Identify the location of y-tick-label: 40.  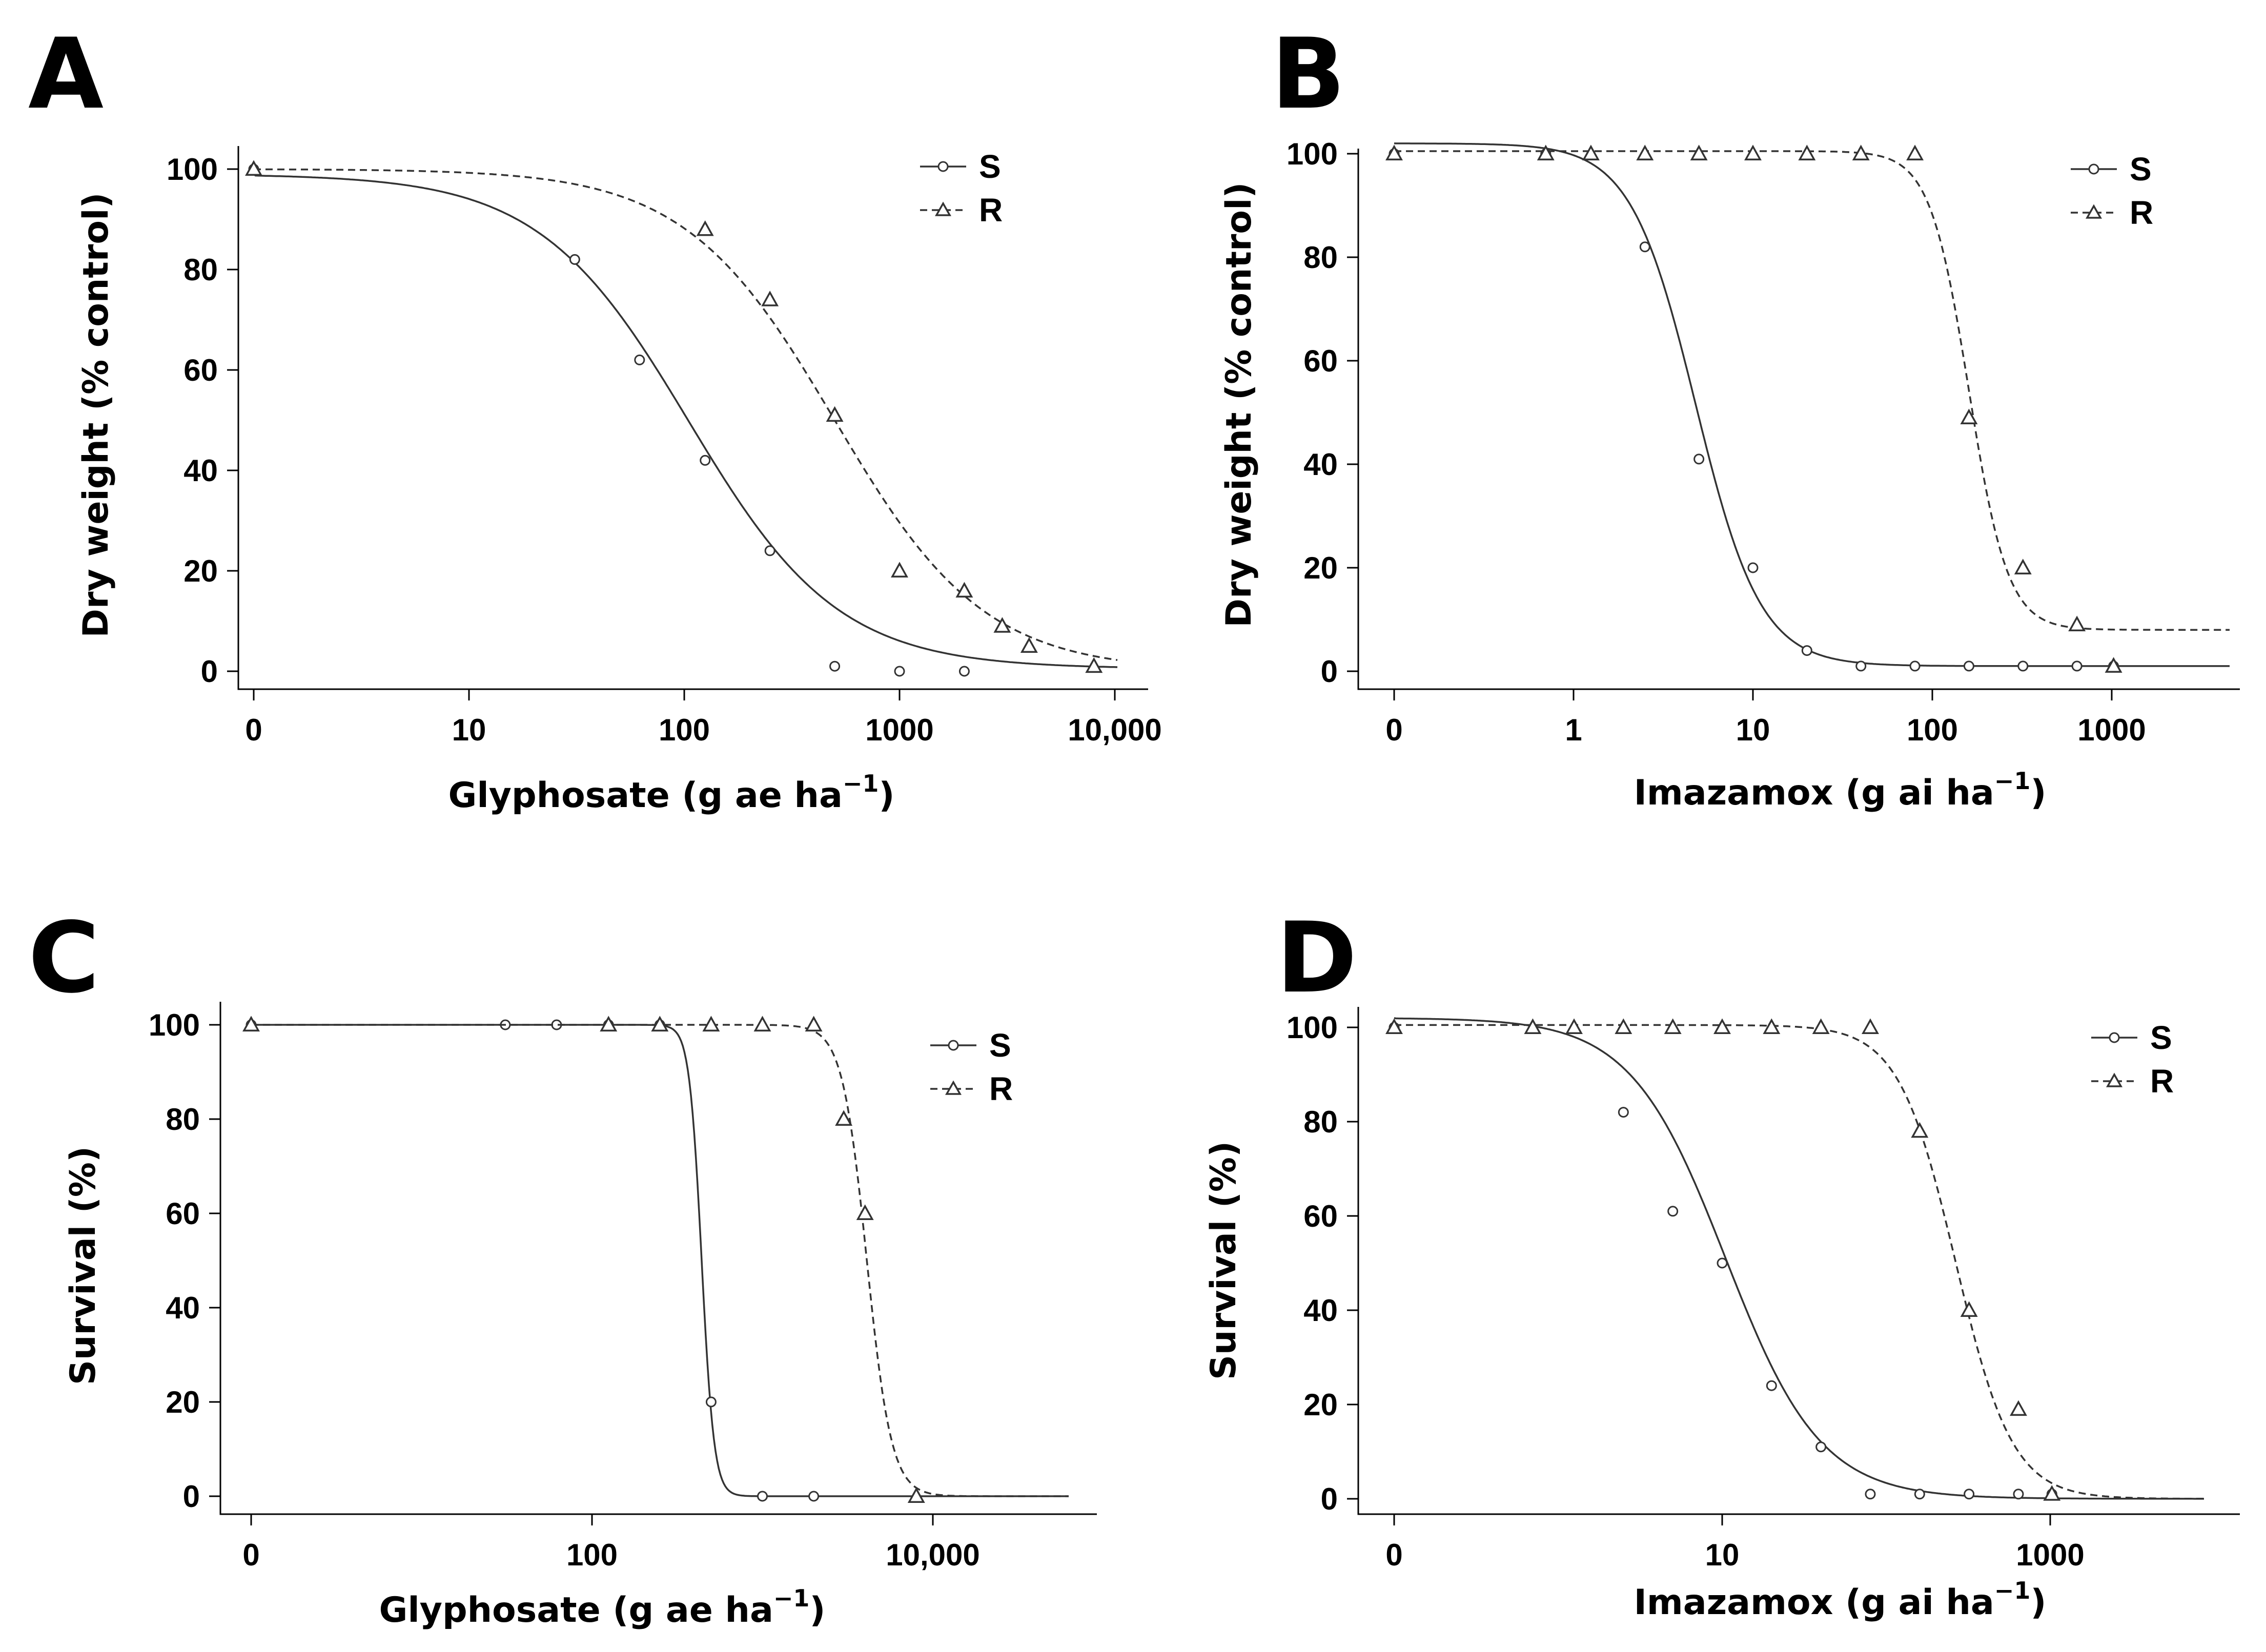
(183, 1308).